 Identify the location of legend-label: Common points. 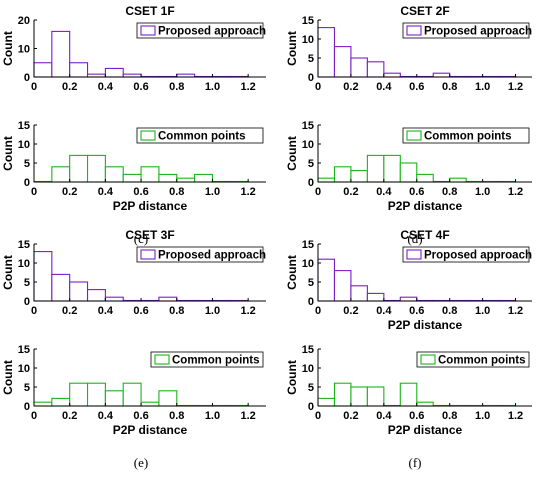
(202, 137).